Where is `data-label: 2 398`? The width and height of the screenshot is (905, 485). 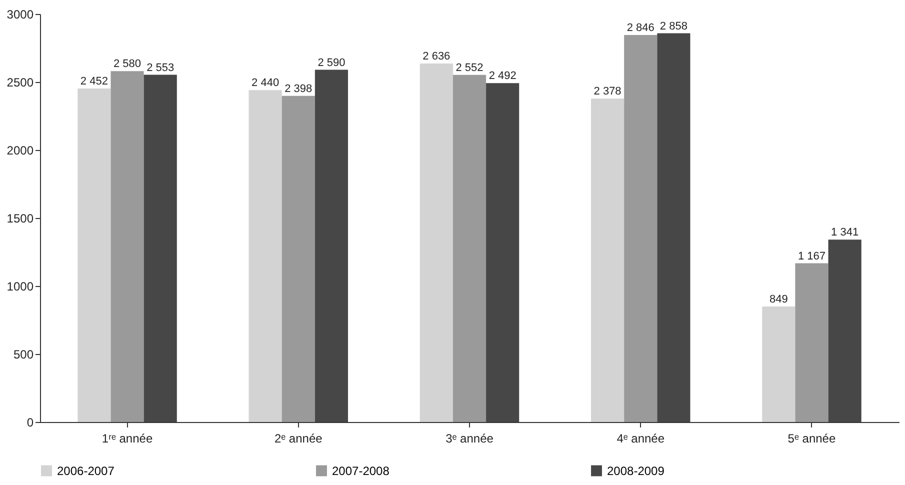
data-label: 2 398 is located at coordinates (298, 88).